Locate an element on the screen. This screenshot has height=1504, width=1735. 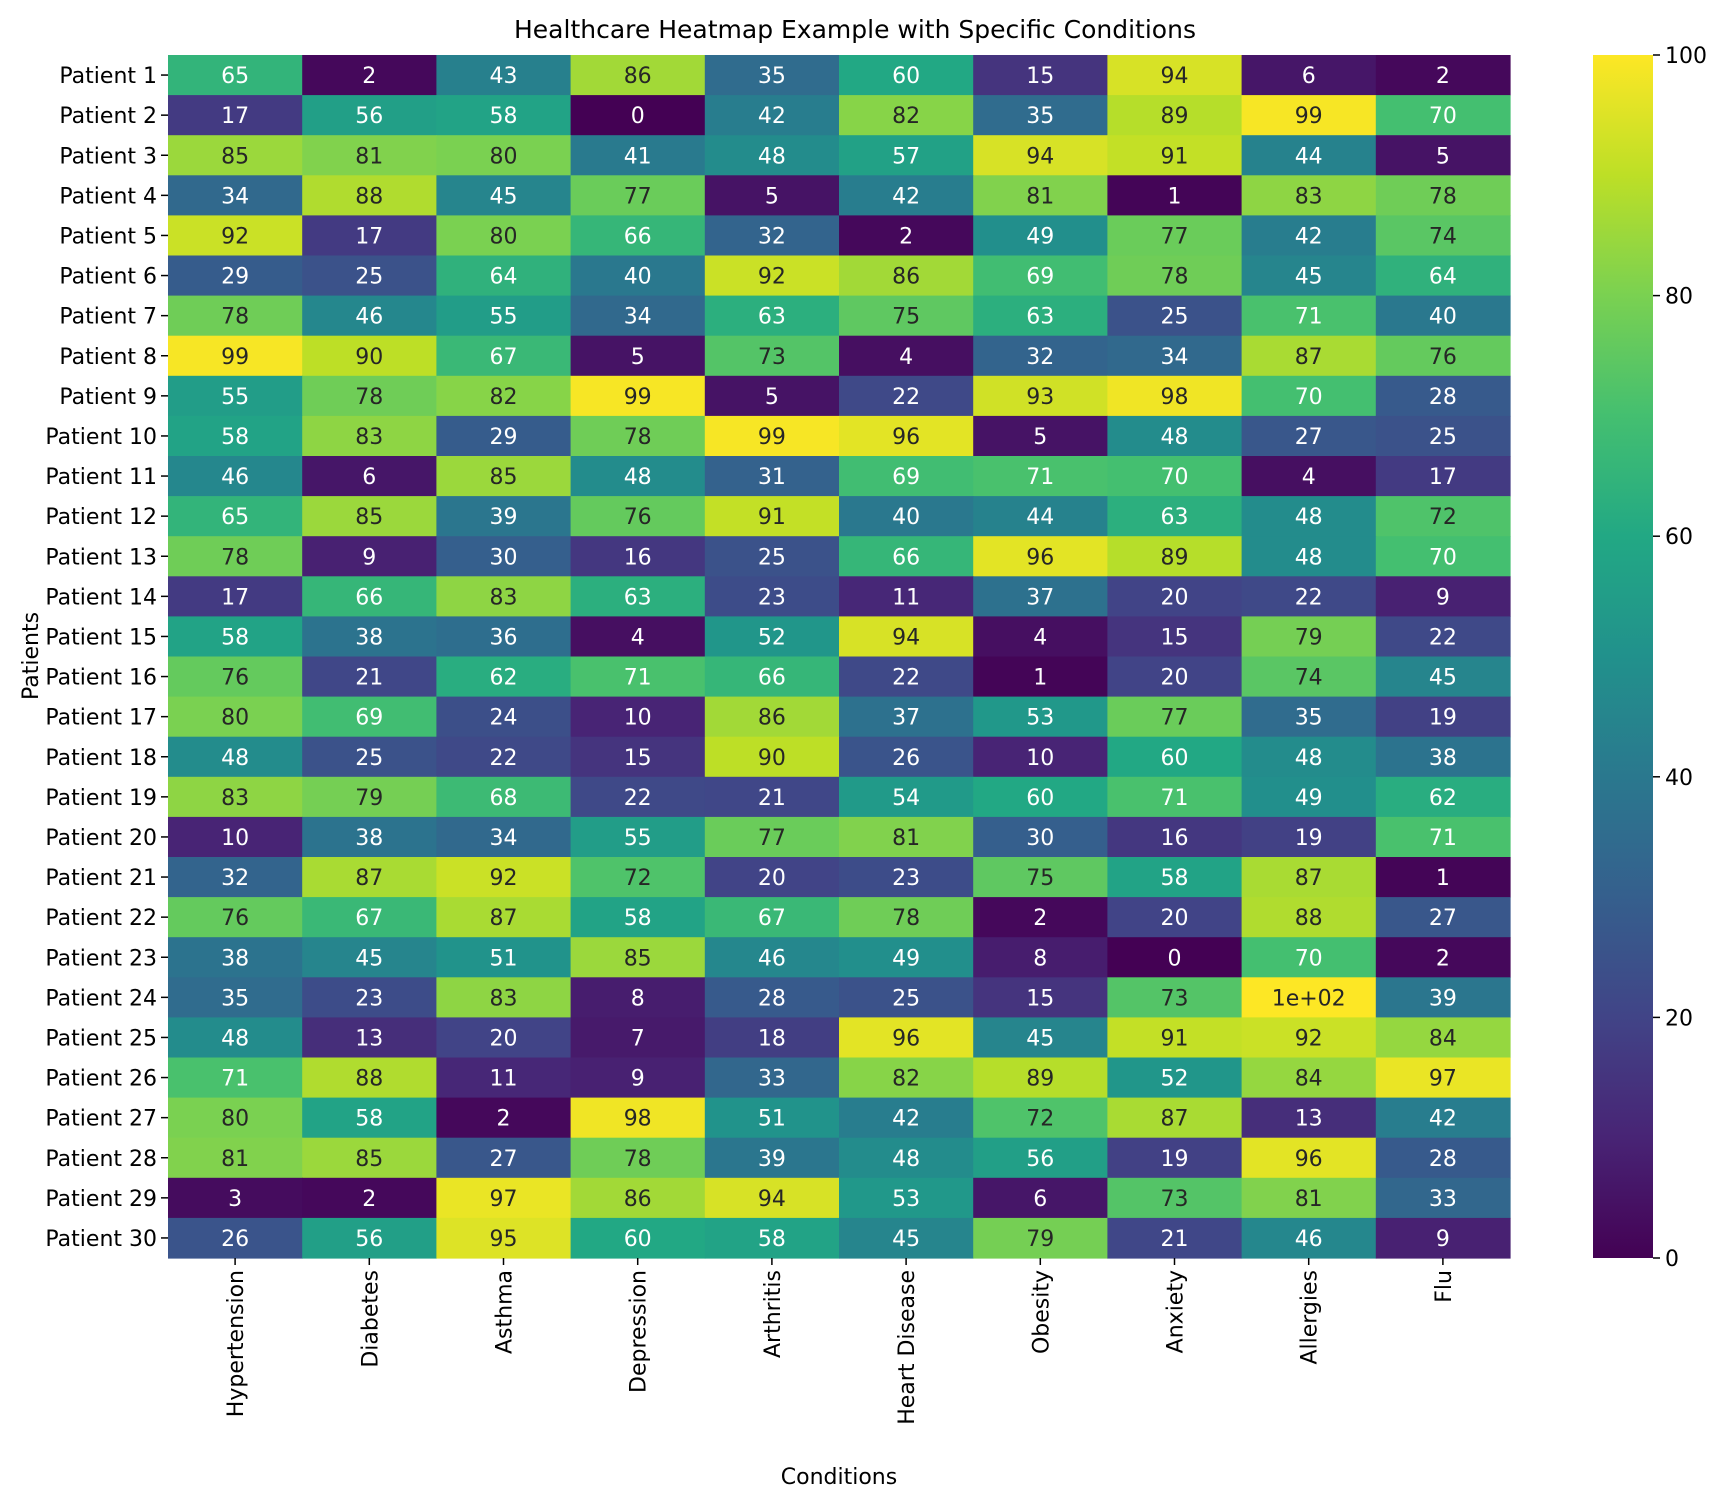
cell-annotation: 5 is located at coordinates (638, 357).